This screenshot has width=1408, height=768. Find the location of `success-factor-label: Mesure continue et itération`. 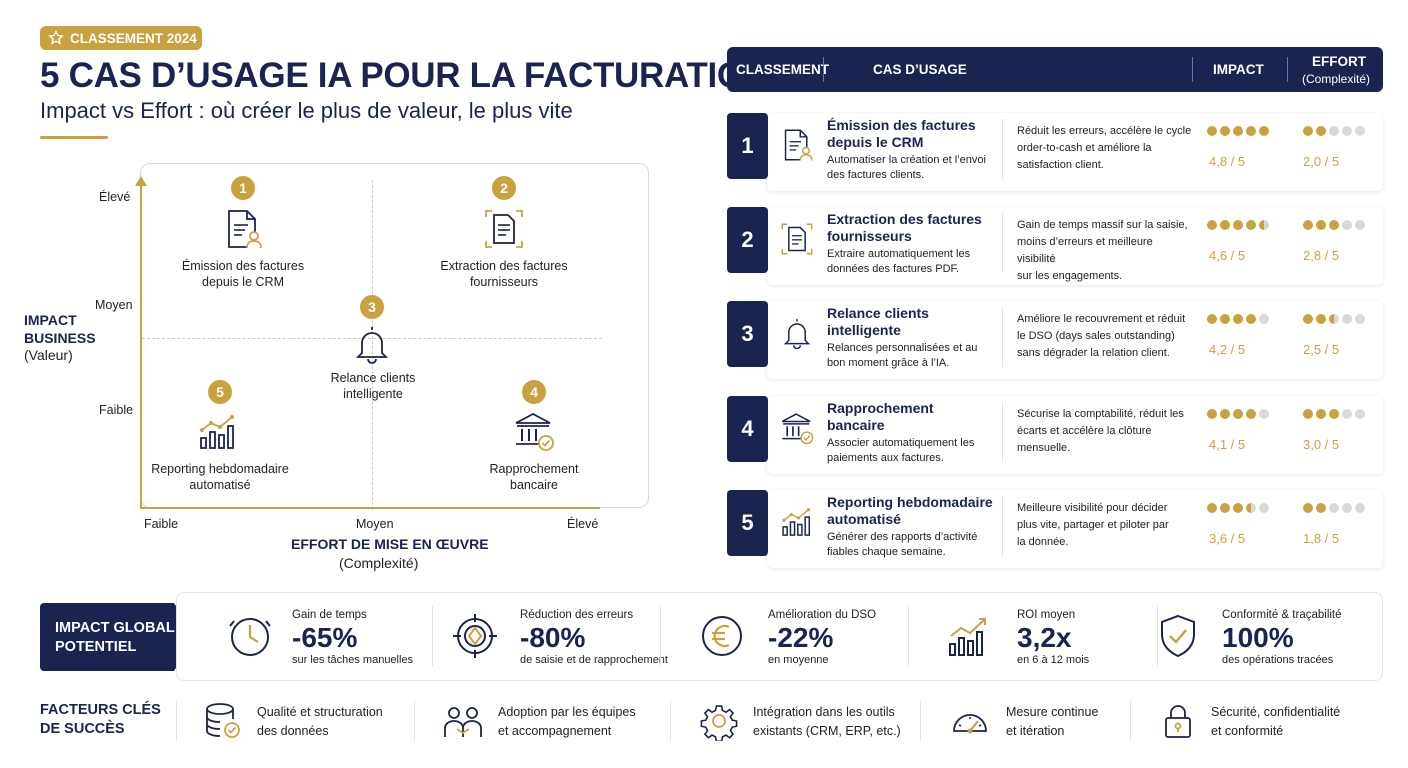

success-factor-label: Mesure continue et itération is located at coordinates (1052, 722).